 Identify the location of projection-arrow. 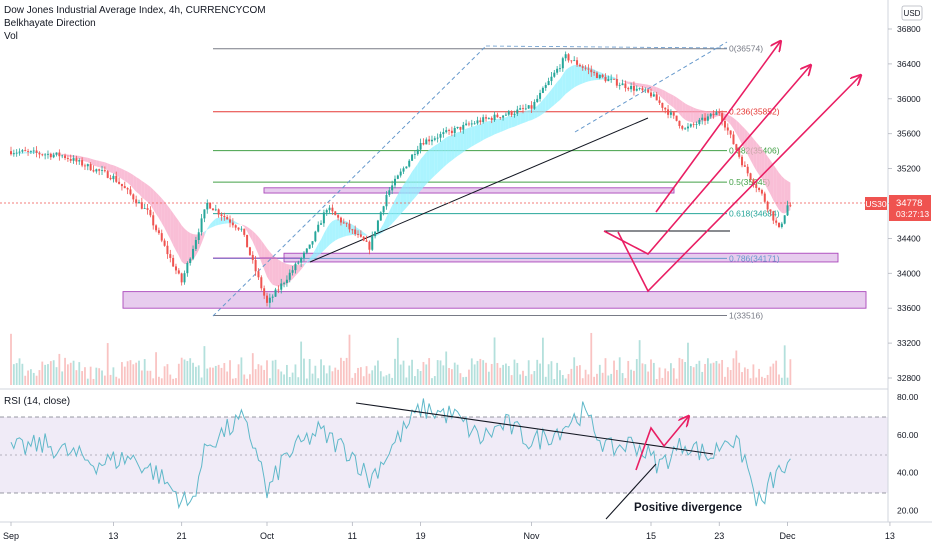
(717, 127).